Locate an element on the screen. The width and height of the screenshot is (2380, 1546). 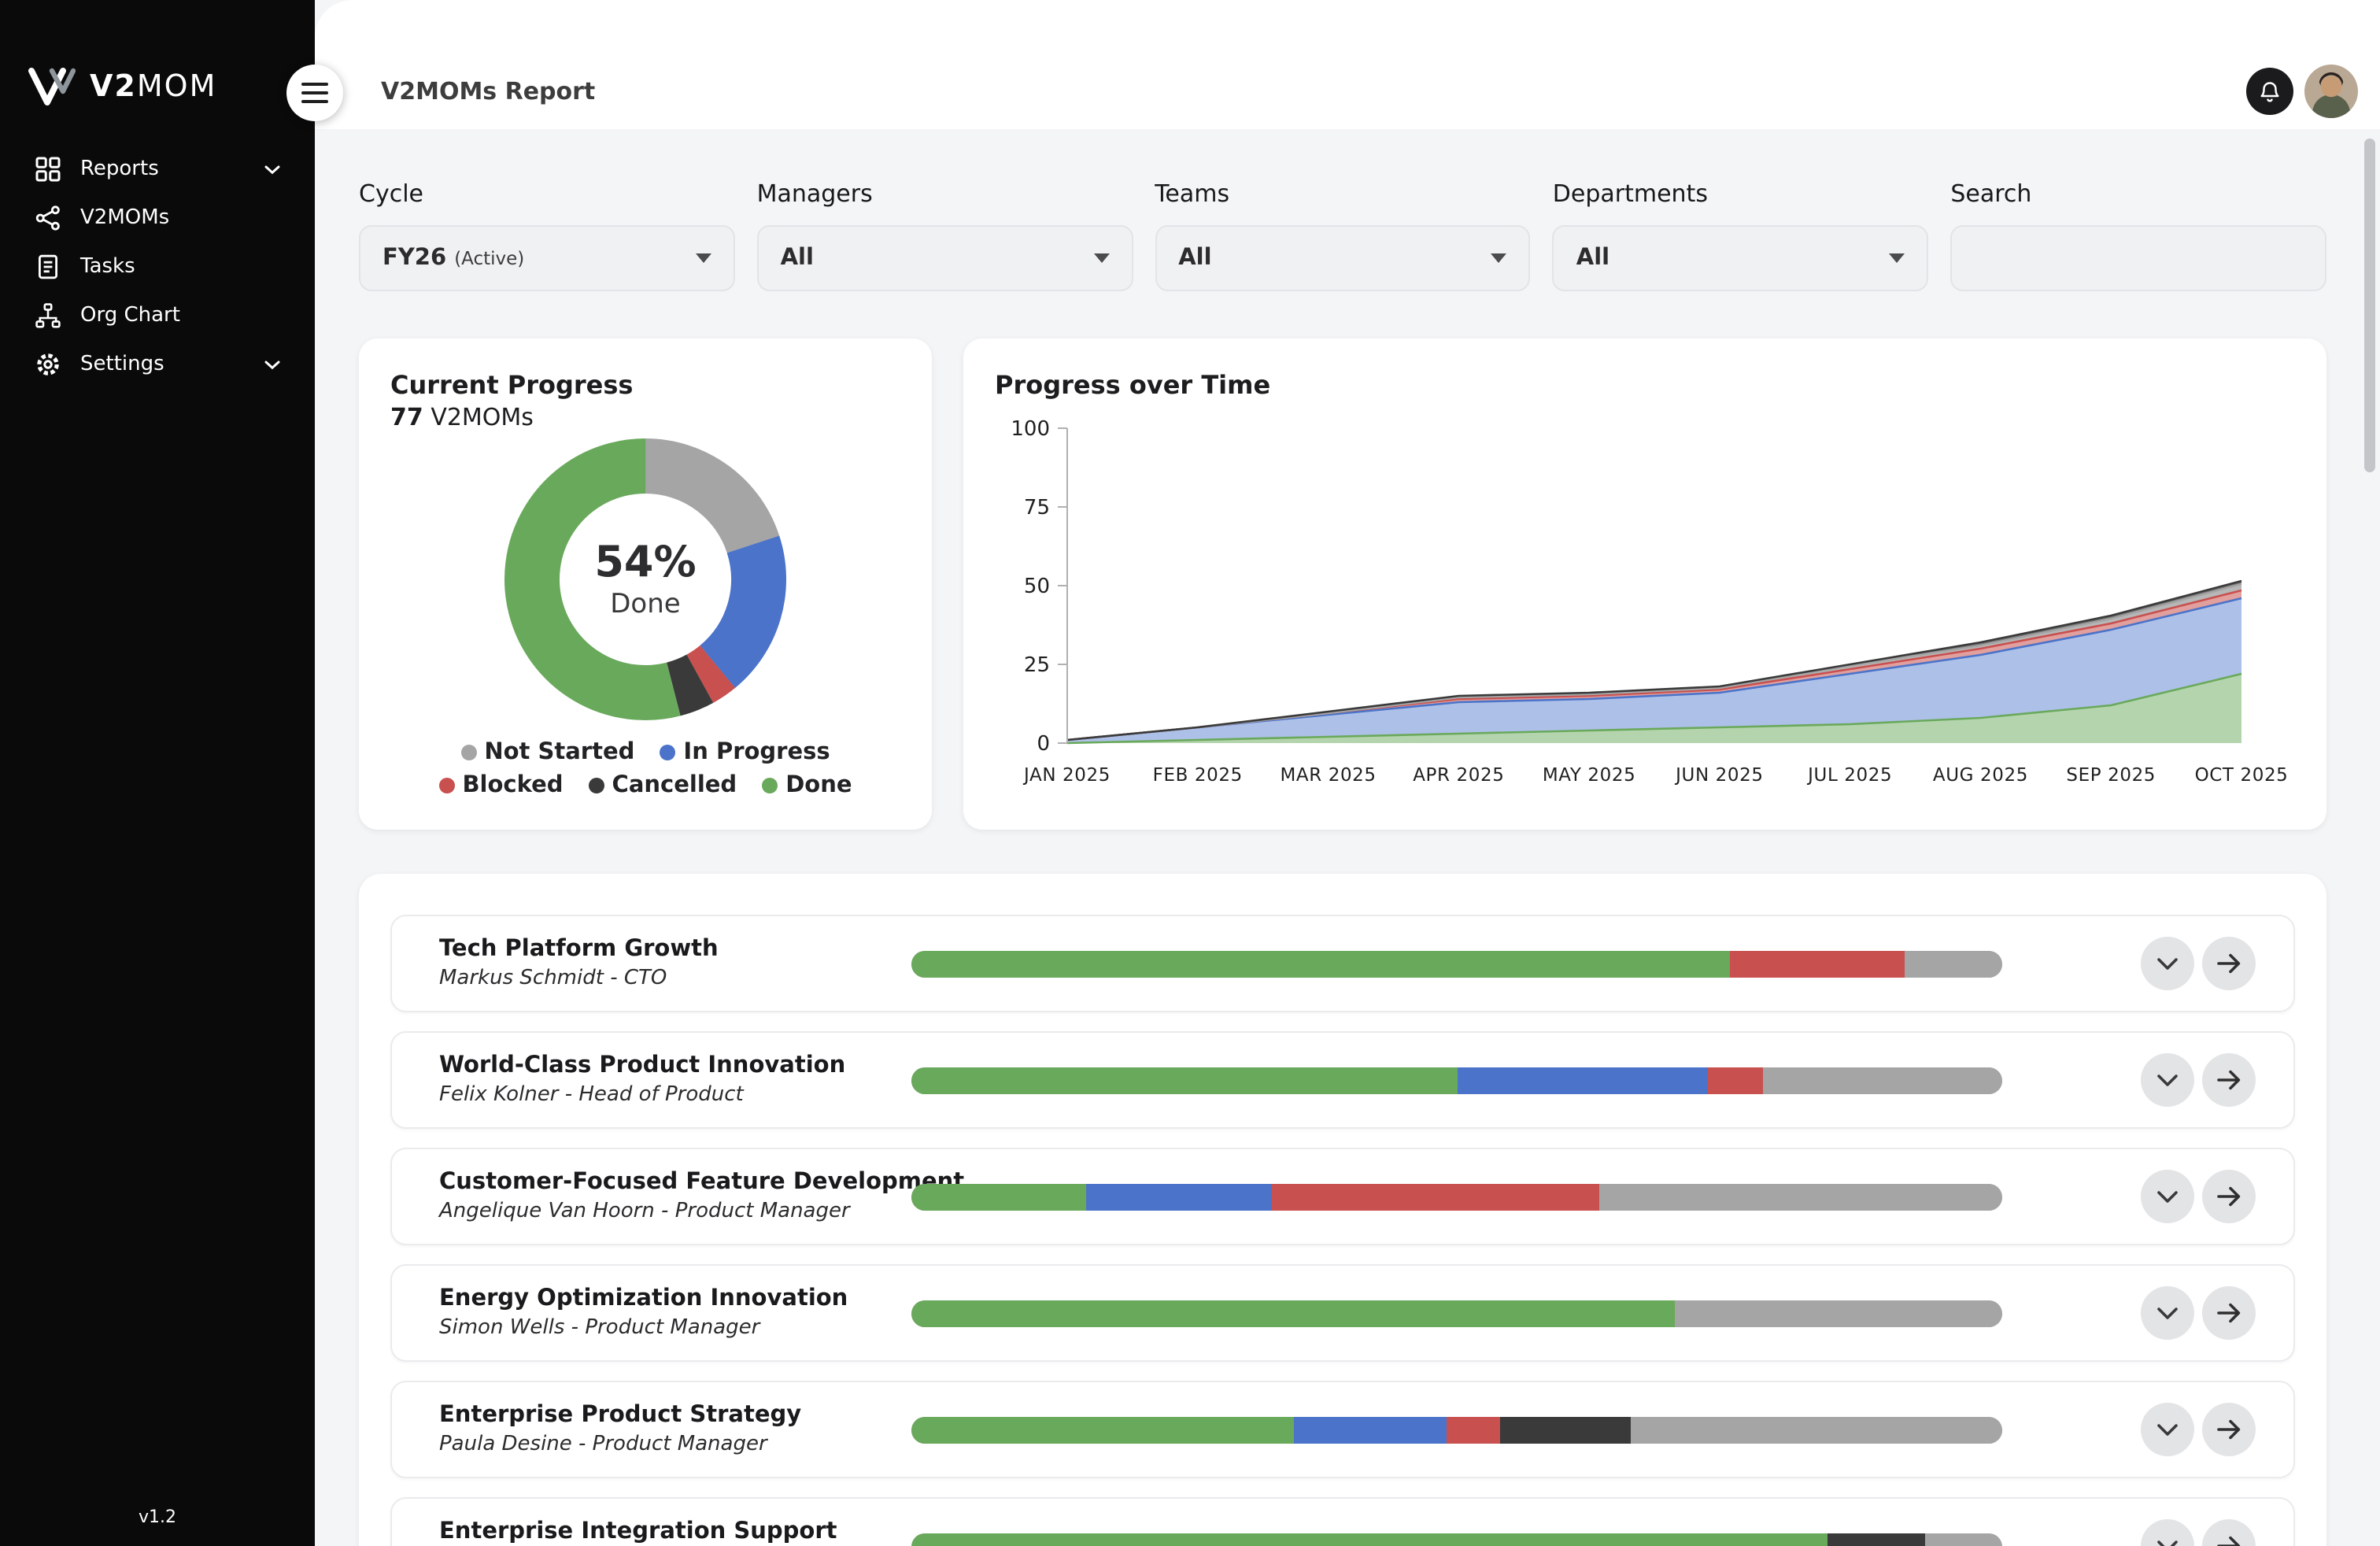
v2mom-owner: Markus Schmidt - CTO is located at coordinates (553, 979).